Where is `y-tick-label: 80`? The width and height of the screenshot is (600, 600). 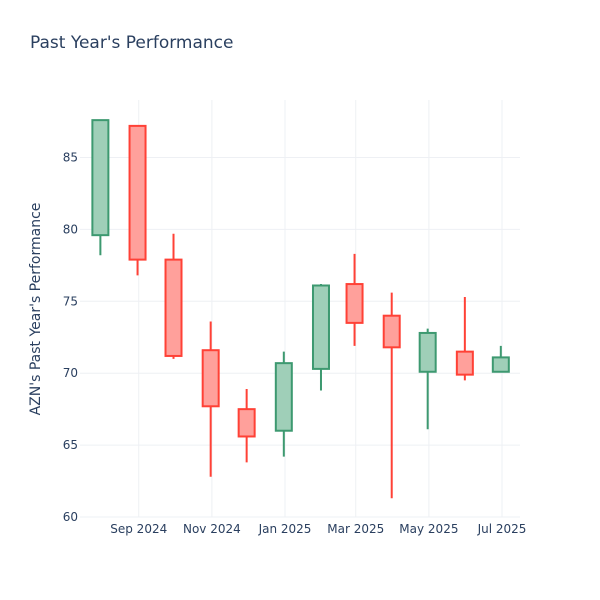 y-tick-label: 80 is located at coordinates (70, 229).